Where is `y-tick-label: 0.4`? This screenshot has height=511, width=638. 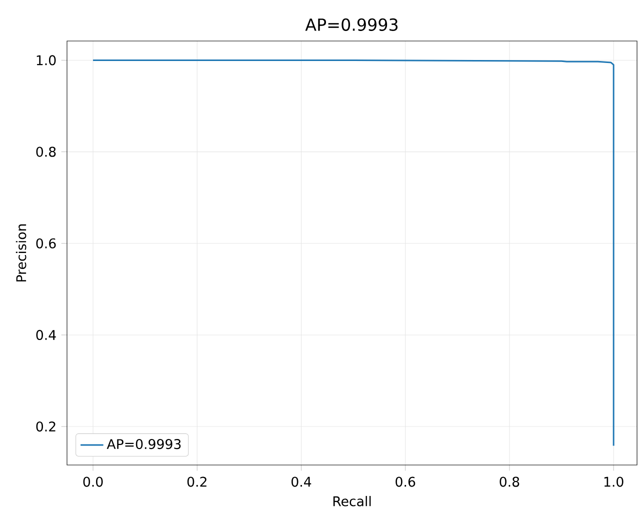
y-tick-label: 0.4 is located at coordinates (46, 335).